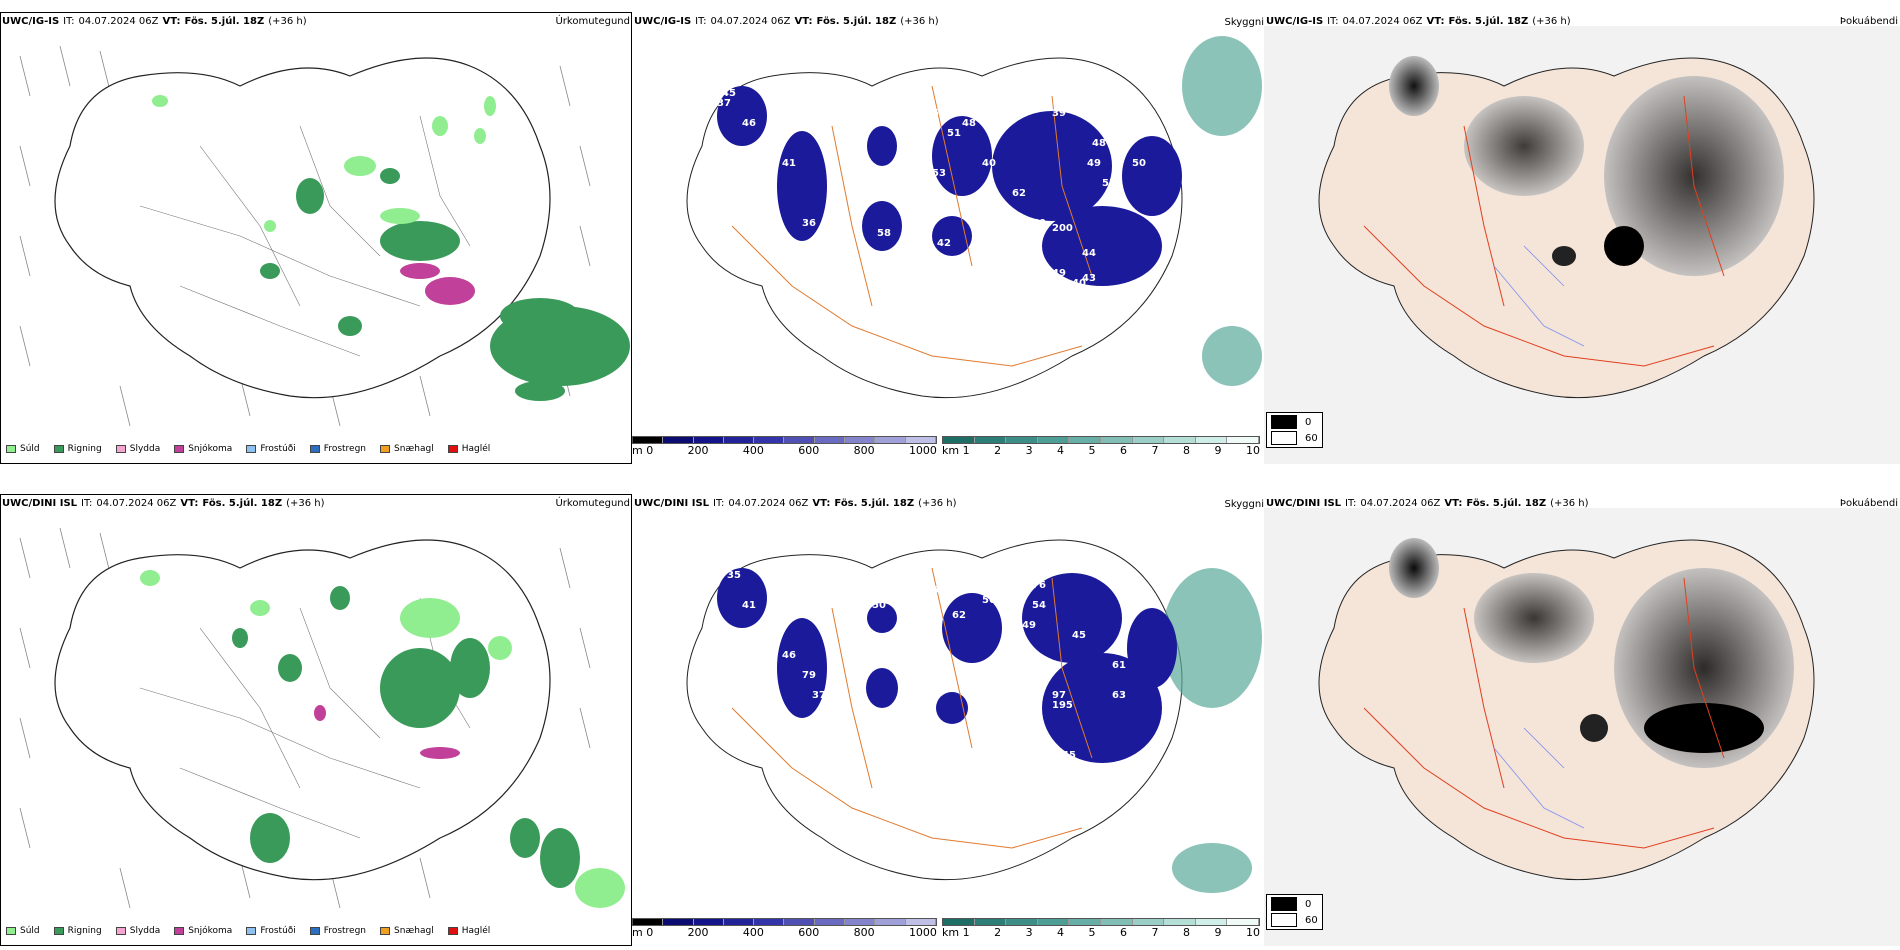 The width and height of the screenshot is (1900, 950). What do you see at coordinates (959, 615) in the screenshot?
I see `cloud-base-label: 62` at bounding box center [959, 615].